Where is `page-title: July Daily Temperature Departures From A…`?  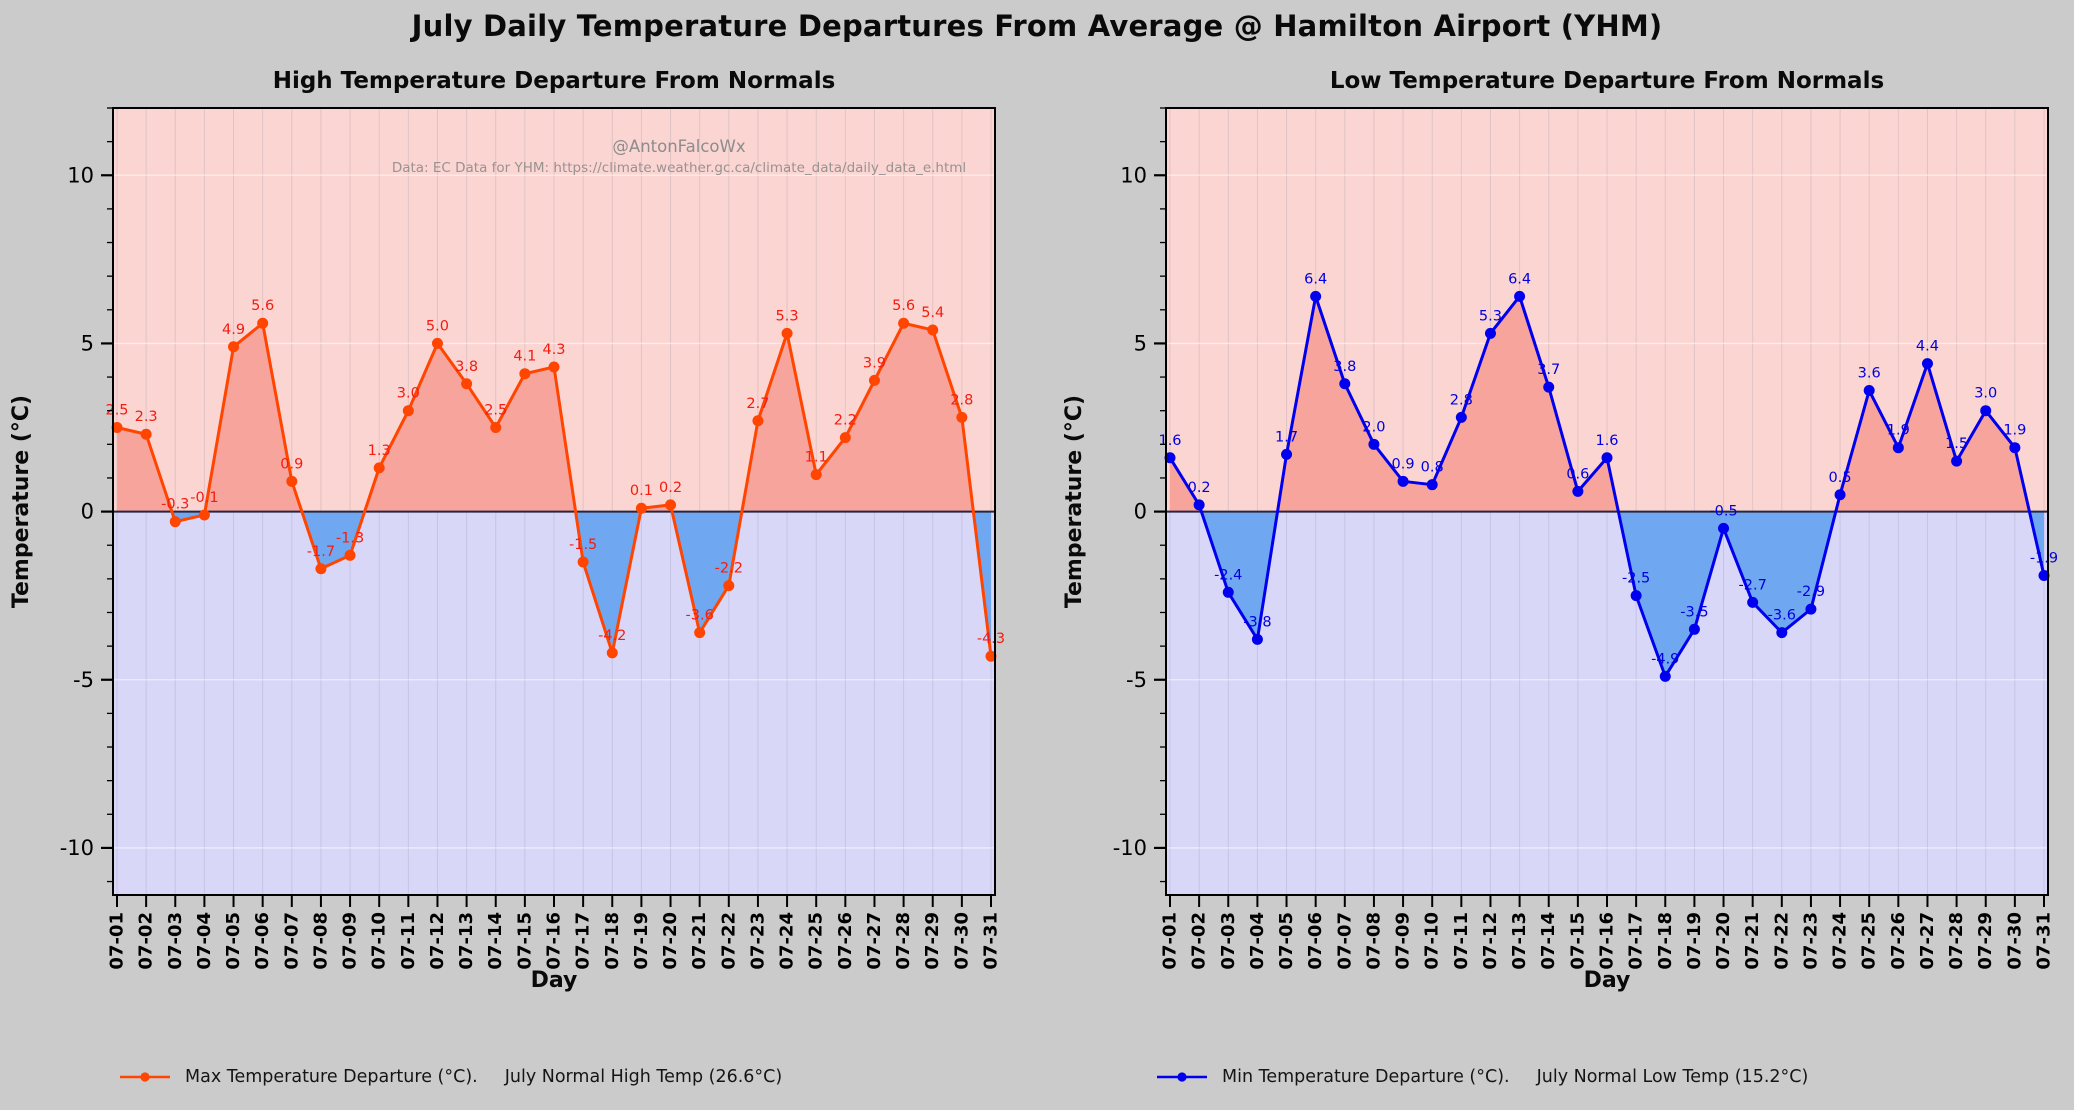
page-title: July Daily Temperature Departures From A… is located at coordinates (1037, 26).